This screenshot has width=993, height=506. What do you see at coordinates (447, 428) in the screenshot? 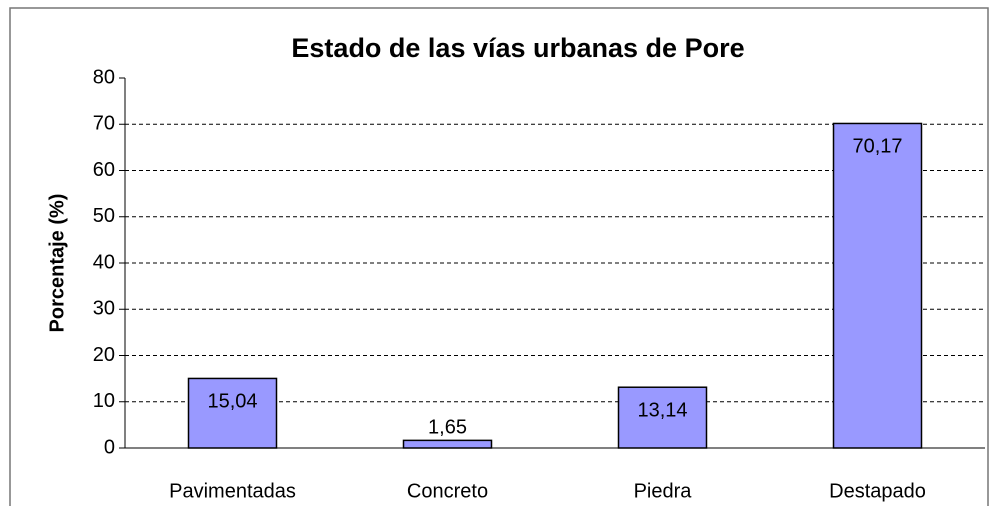
I see `value-label: 1,65` at bounding box center [447, 428].